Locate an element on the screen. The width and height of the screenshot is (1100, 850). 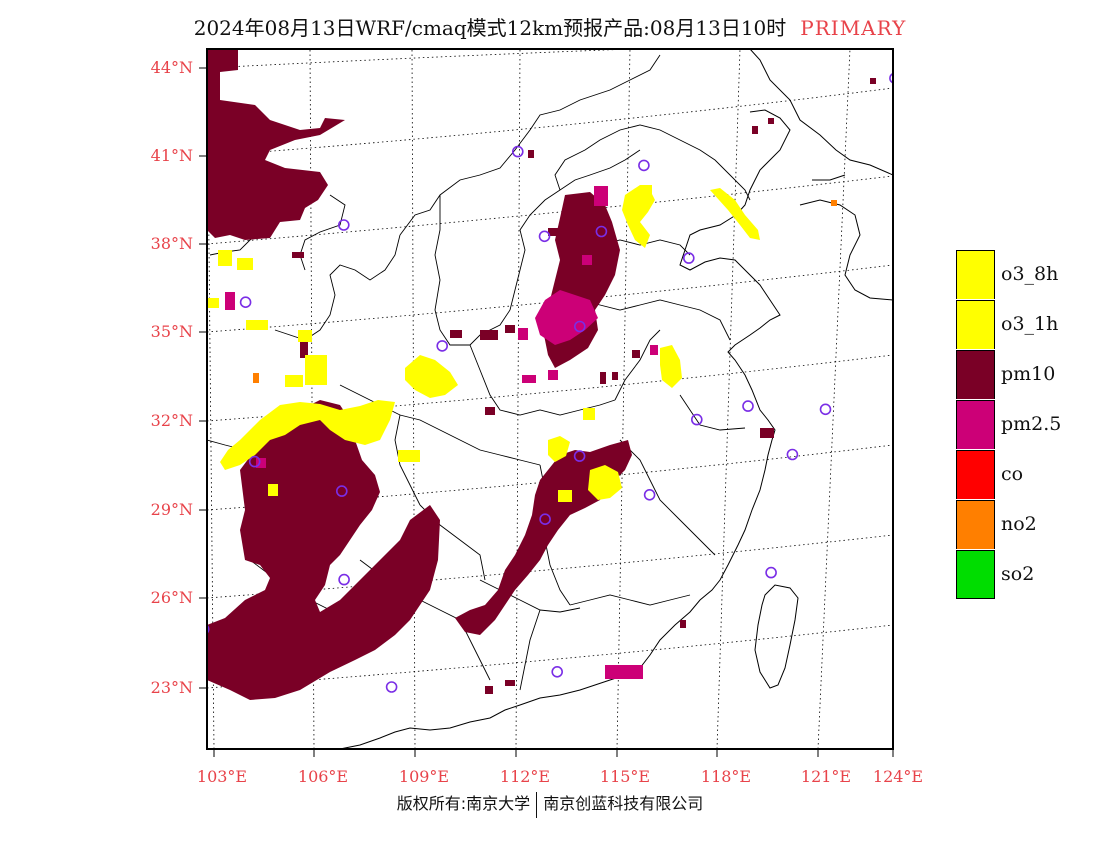
legend-item-pm10: pm10 is located at coordinates (1008, 374).